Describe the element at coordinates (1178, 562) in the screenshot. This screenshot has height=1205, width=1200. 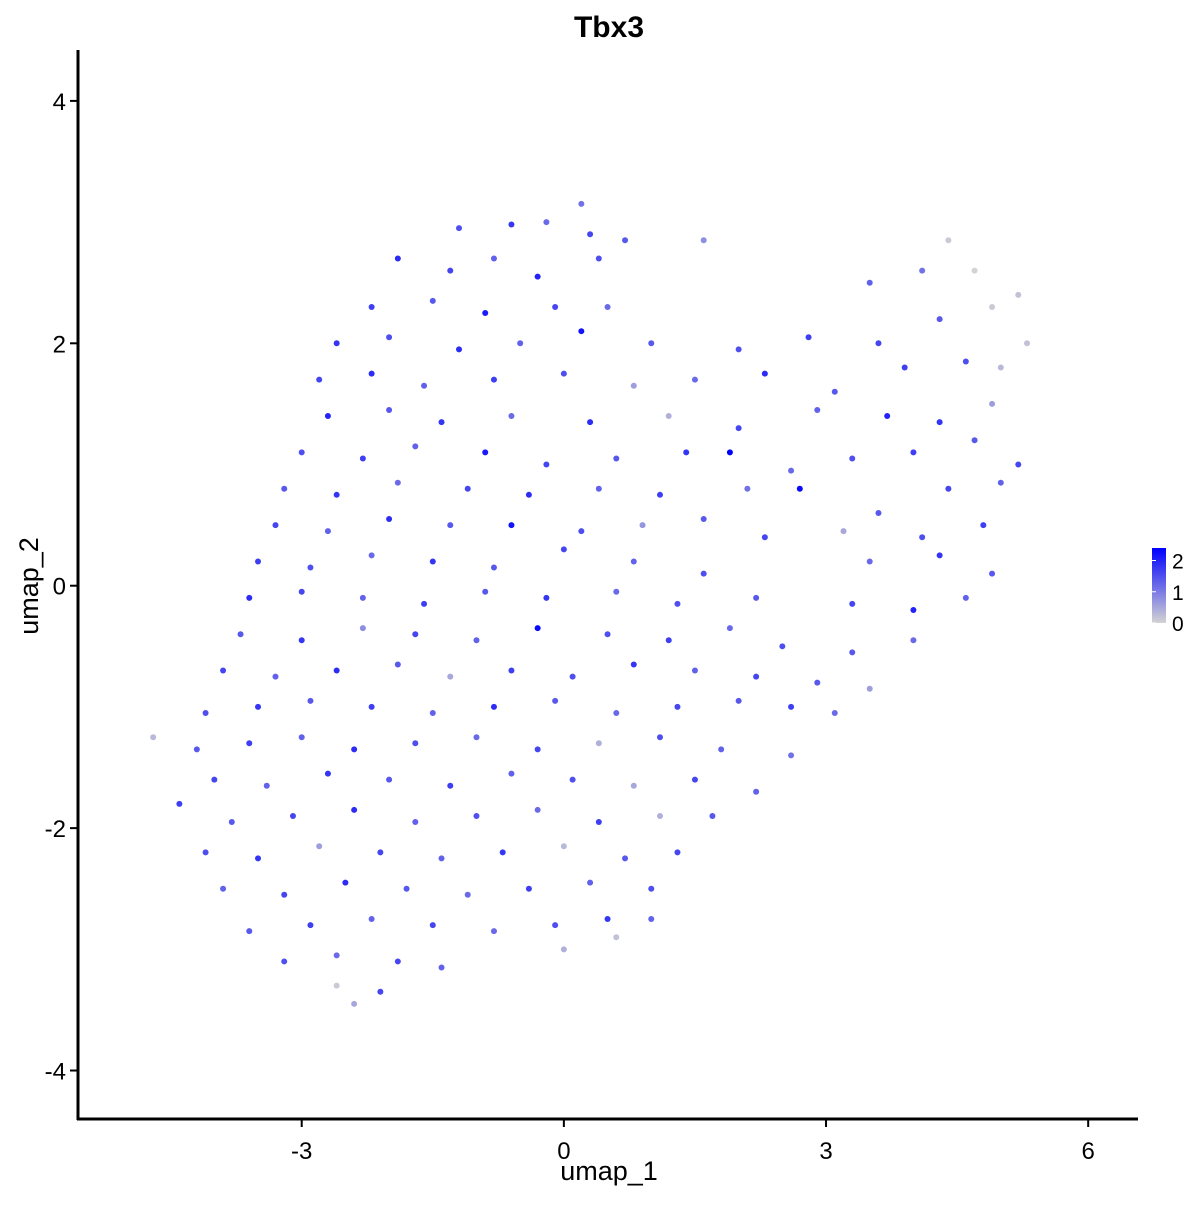
I see `colorbar-tick-label: 2` at that location.